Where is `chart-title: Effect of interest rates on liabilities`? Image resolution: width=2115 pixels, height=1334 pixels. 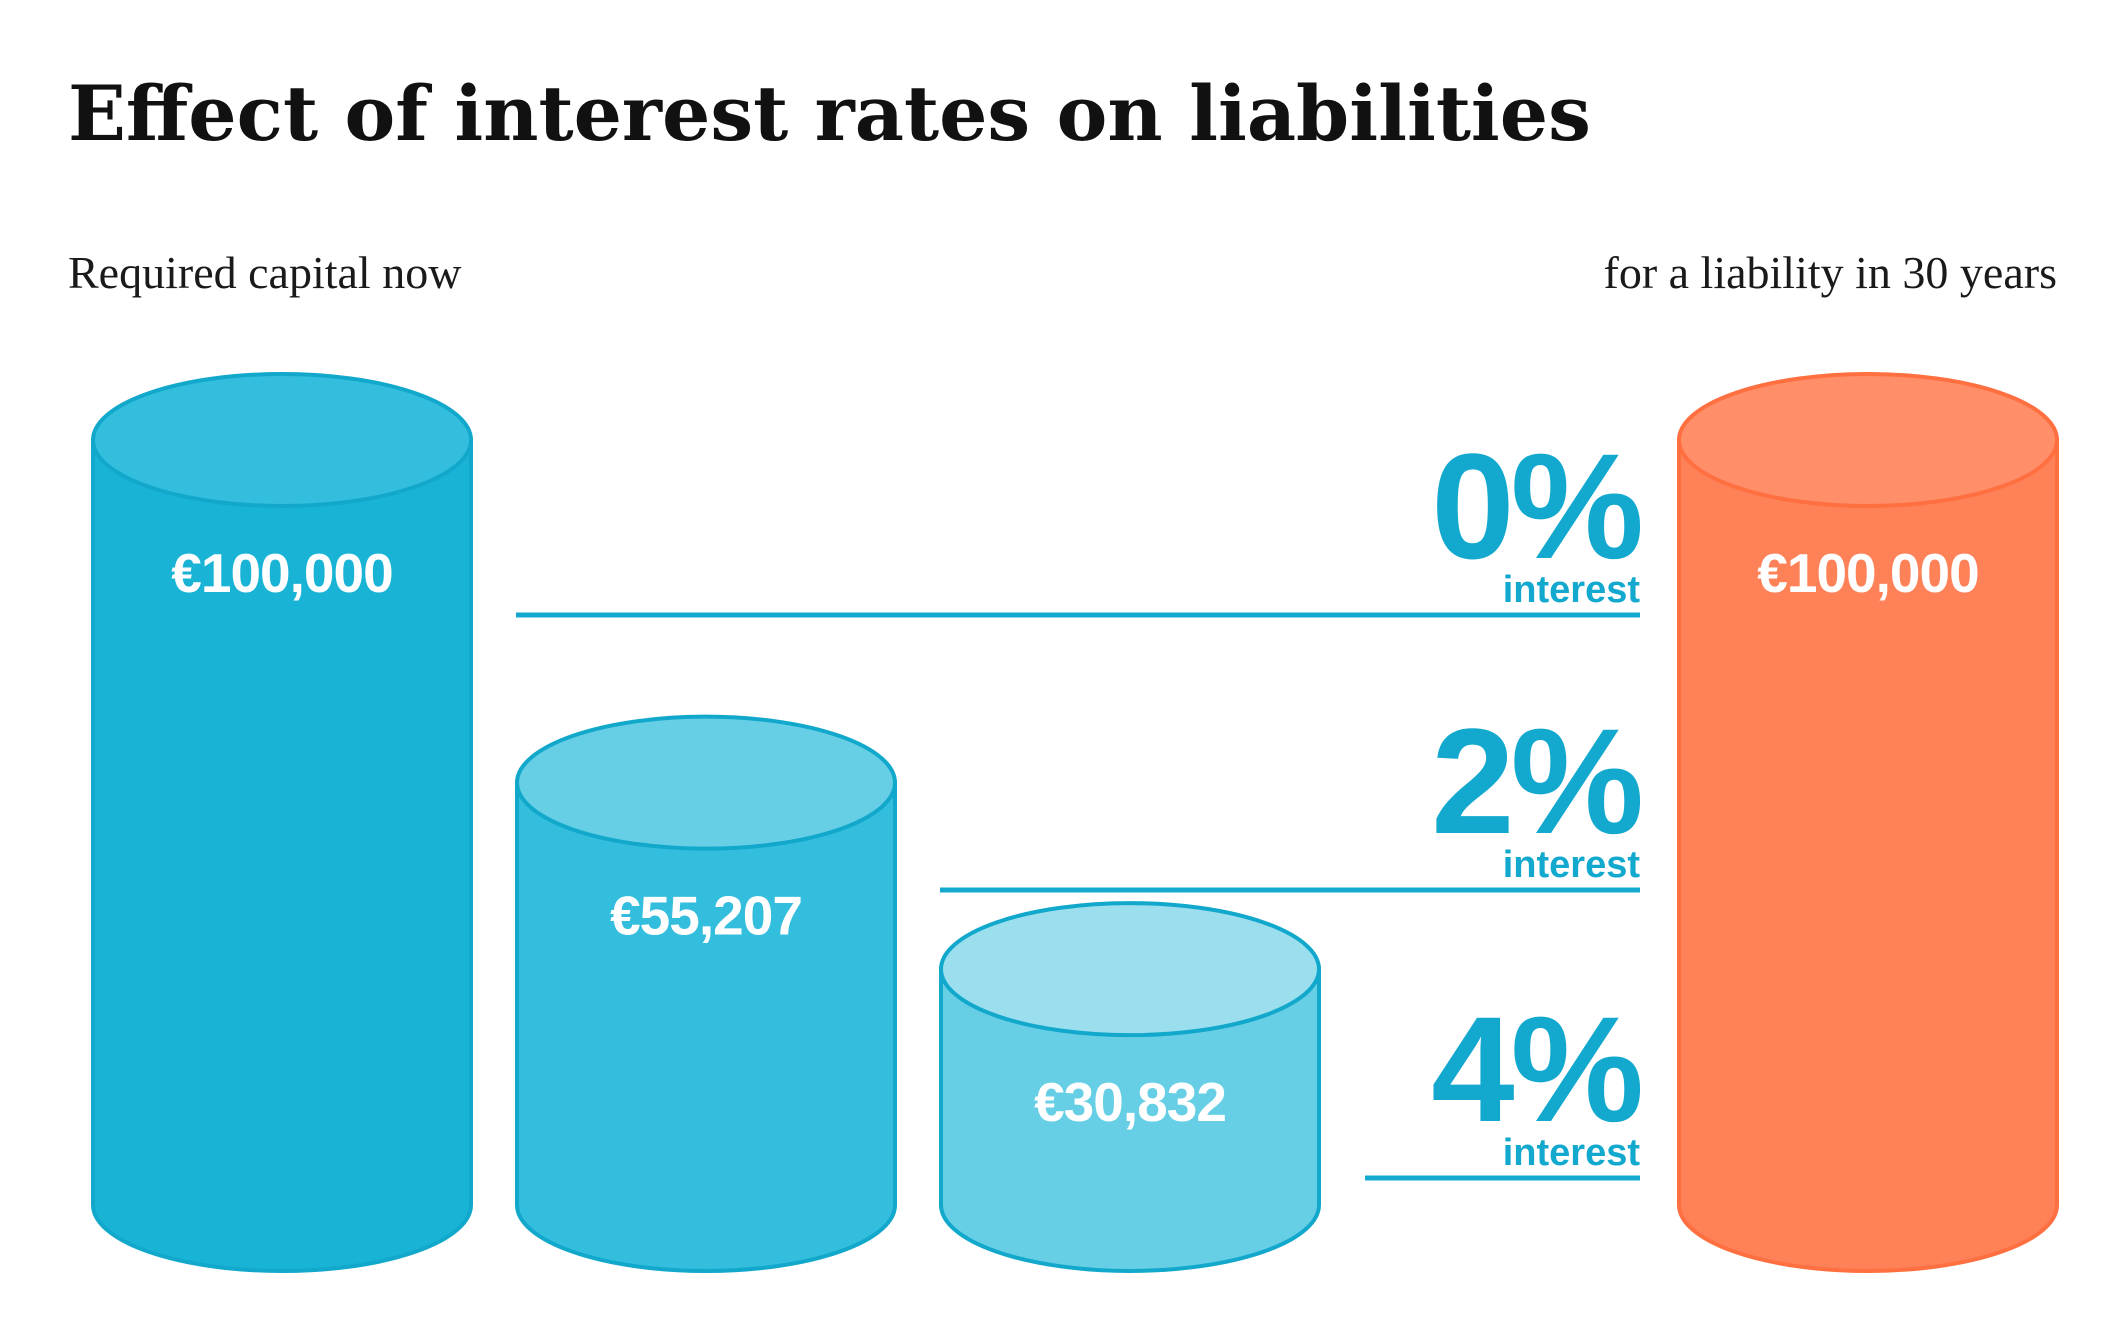
chart-title: Effect of interest rates on liabilities is located at coordinates (829, 113).